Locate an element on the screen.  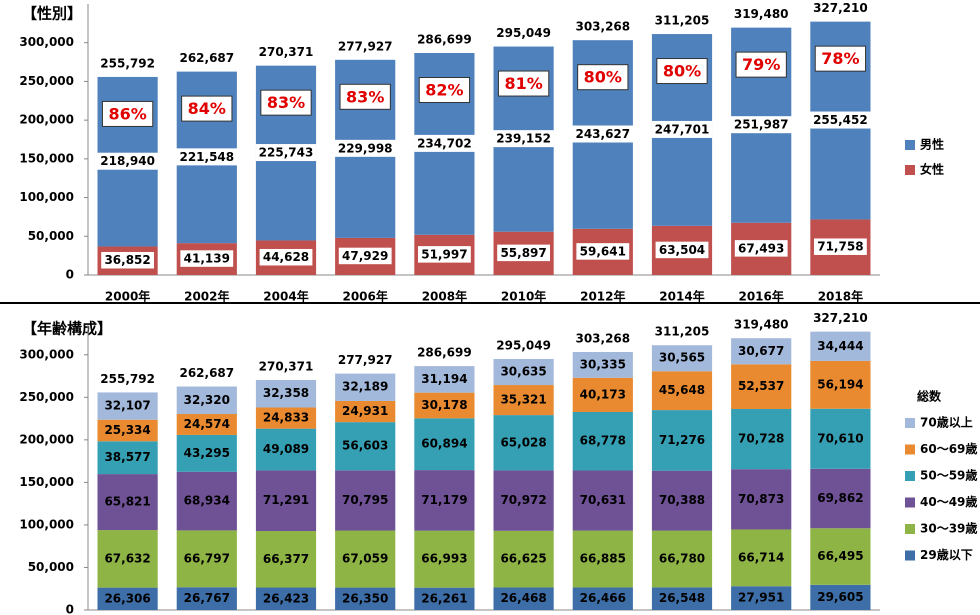
data-label: 29,605 is located at coordinates (840, 597).